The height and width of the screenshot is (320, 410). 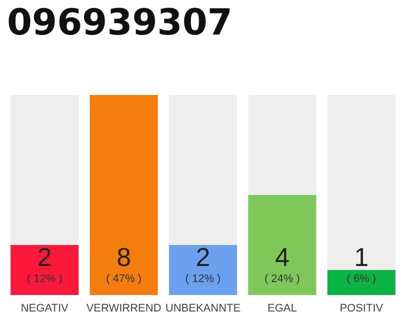 I want to click on x-tick-label: NEGATIV, so click(x=44, y=308).